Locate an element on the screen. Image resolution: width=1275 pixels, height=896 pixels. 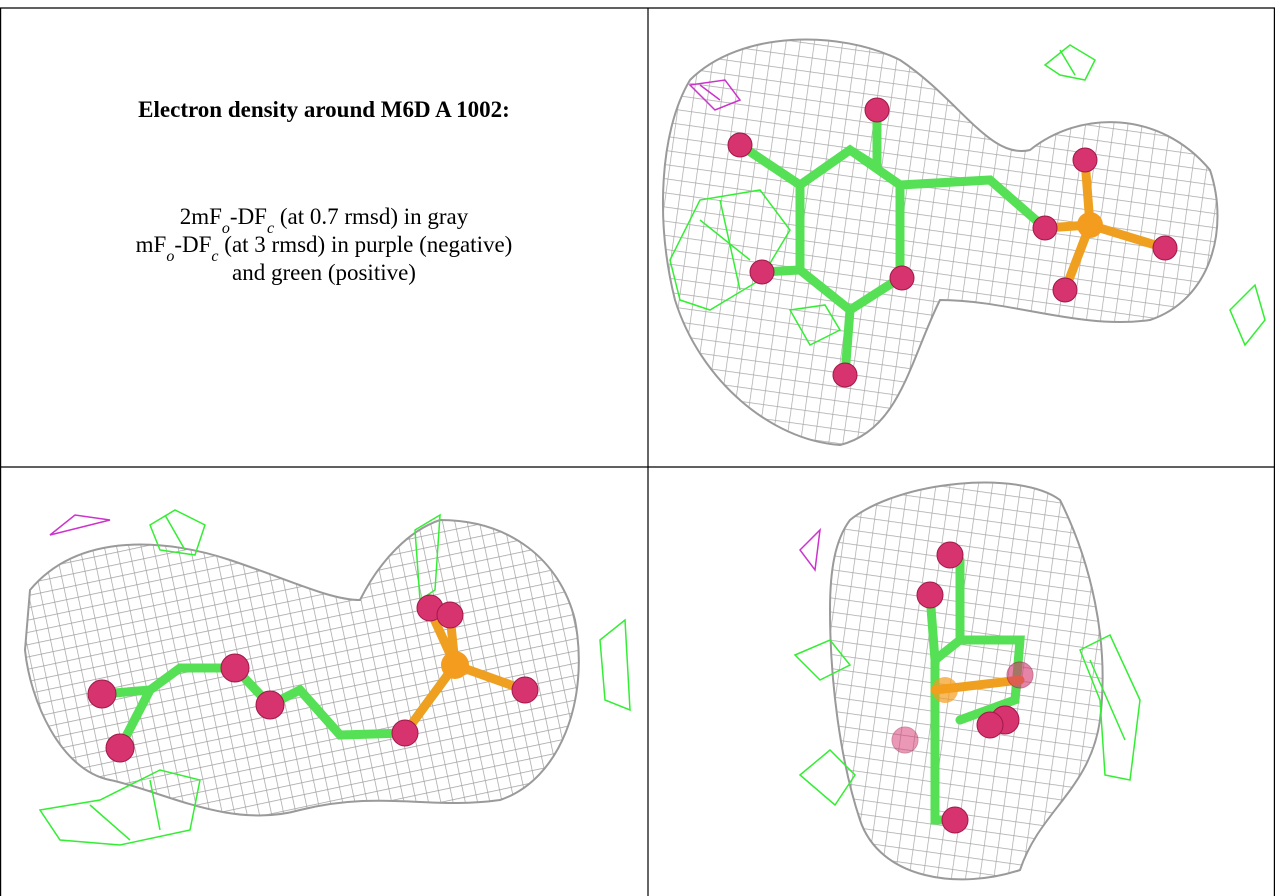
legend-line: 2mFo-DFc (at 0.7 rmsd) in gray is located at coordinates (324, 220).